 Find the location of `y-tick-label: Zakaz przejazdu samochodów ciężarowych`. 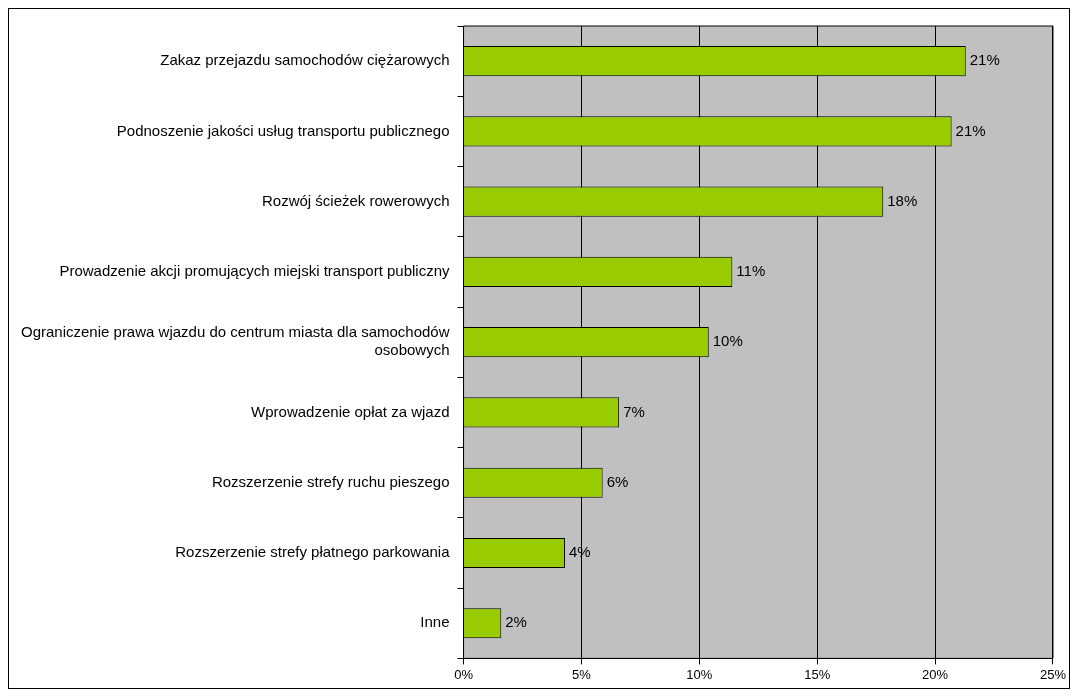

y-tick-label: Zakaz przejazdu samochodów ciężarowych is located at coordinates (305, 60).